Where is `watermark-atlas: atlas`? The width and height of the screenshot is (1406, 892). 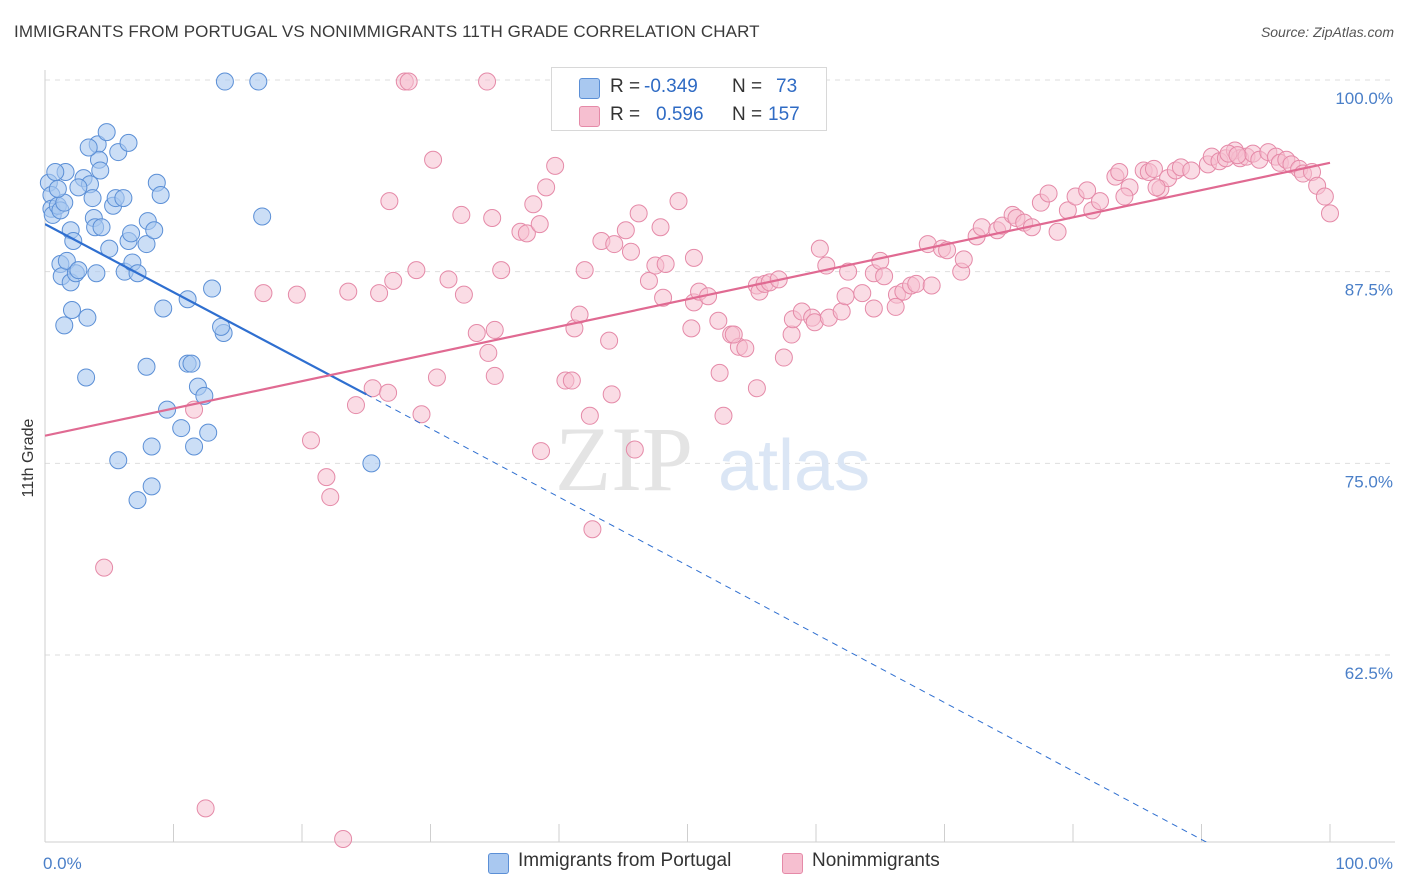
watermark-atlas: atlas is located at coordinates (794, 466).